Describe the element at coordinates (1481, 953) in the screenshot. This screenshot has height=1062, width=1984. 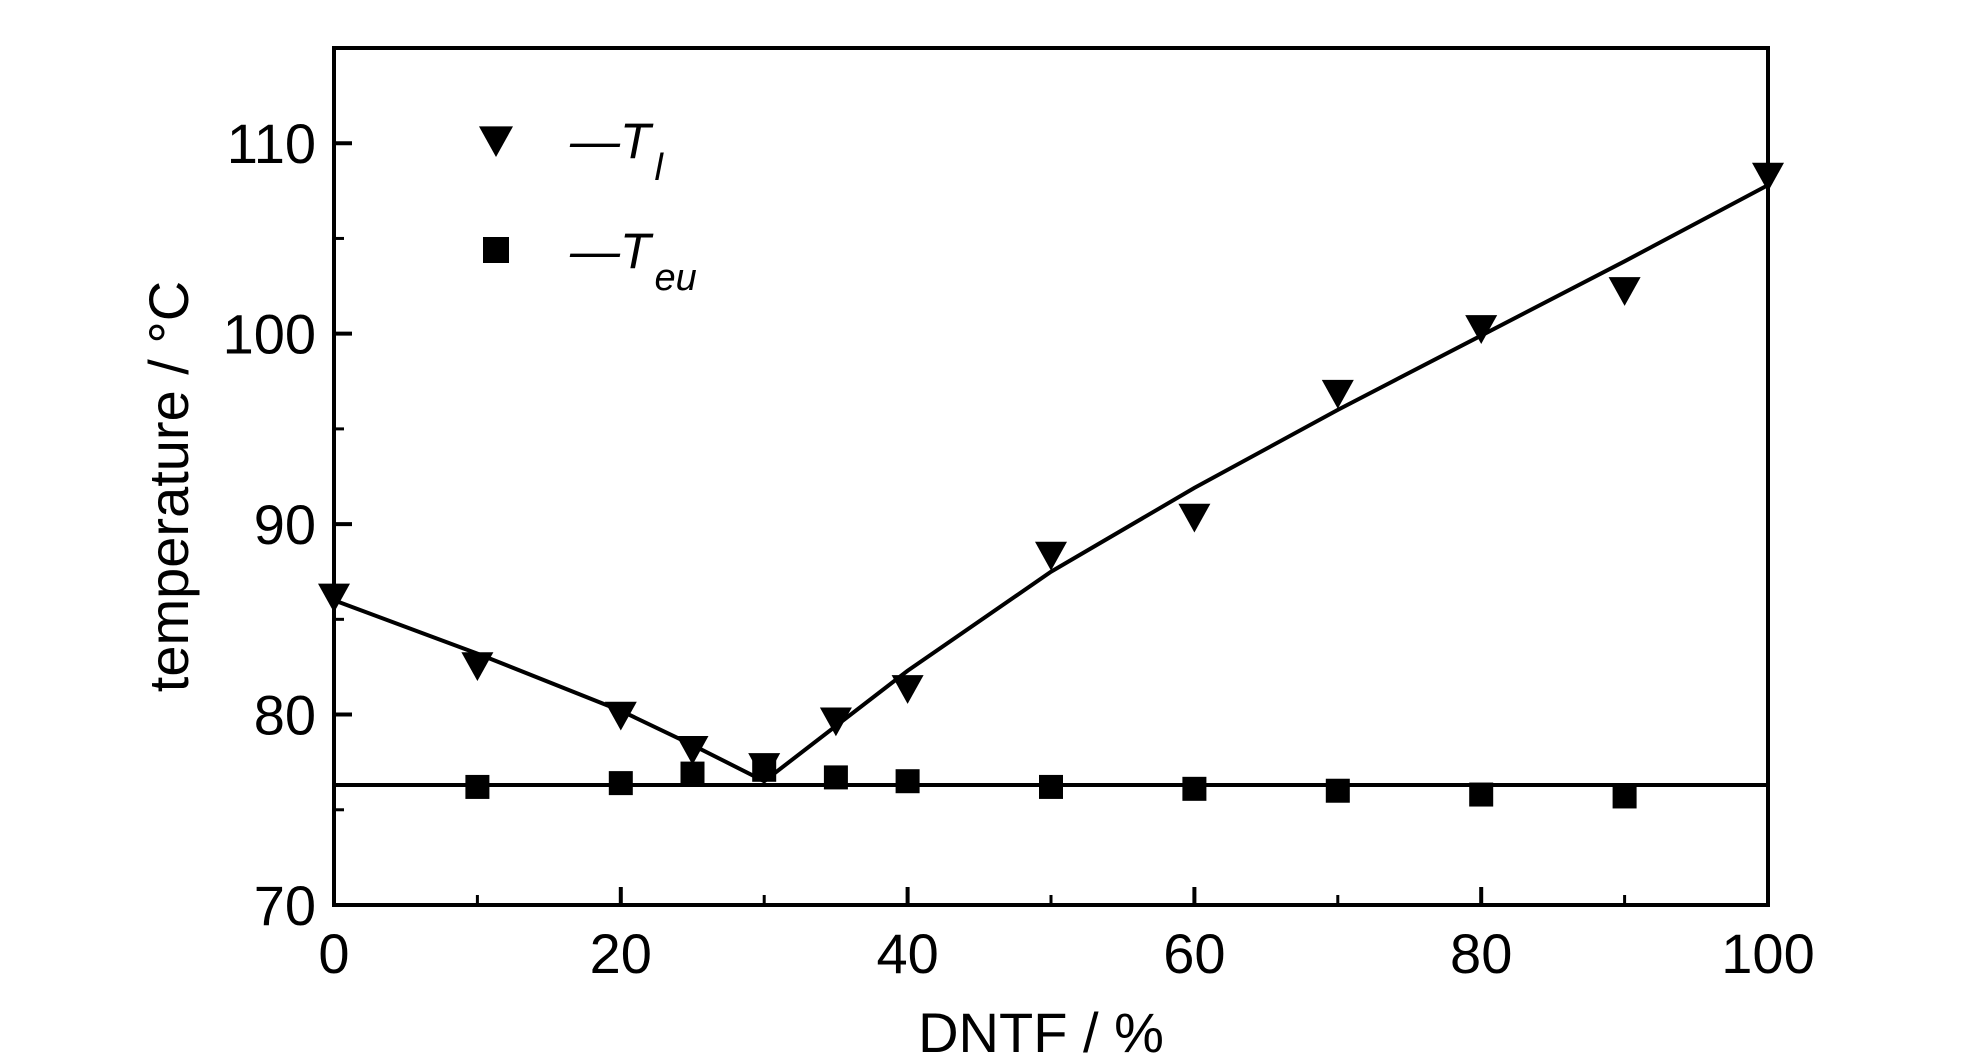
I see `x-tick-label: 80` at that location.